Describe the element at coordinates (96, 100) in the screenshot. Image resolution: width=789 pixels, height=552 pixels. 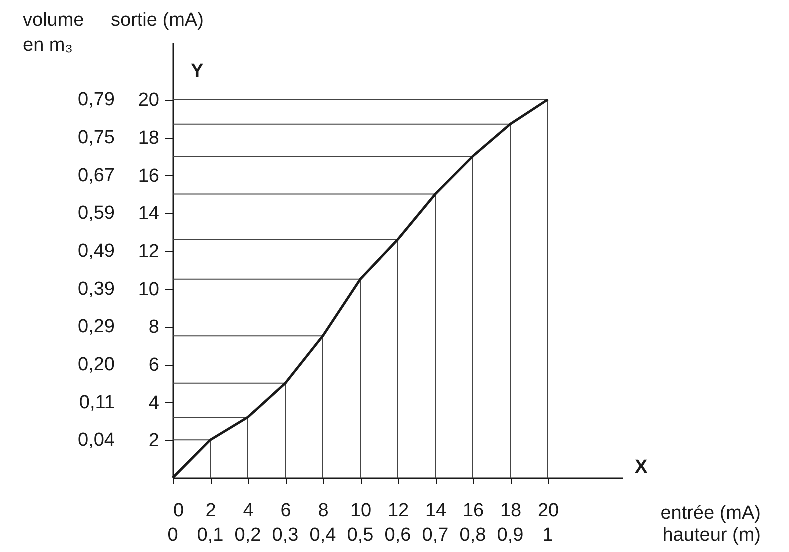
I see `text: 0,79` at that location.